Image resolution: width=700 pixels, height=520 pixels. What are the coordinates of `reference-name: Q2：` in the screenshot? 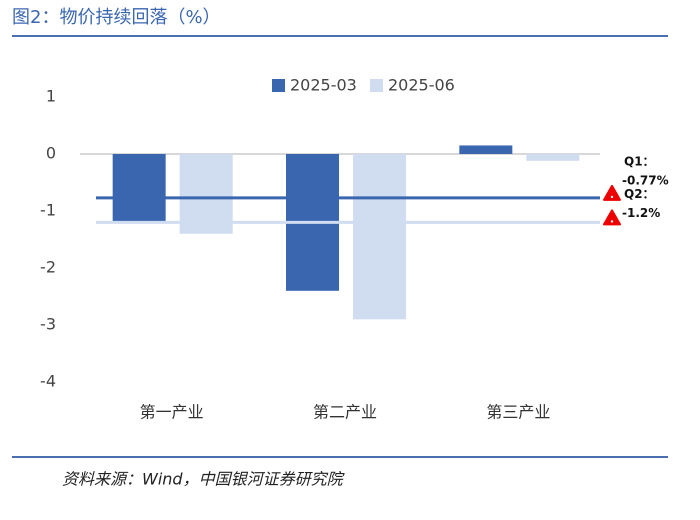 It's located at (639, 194).